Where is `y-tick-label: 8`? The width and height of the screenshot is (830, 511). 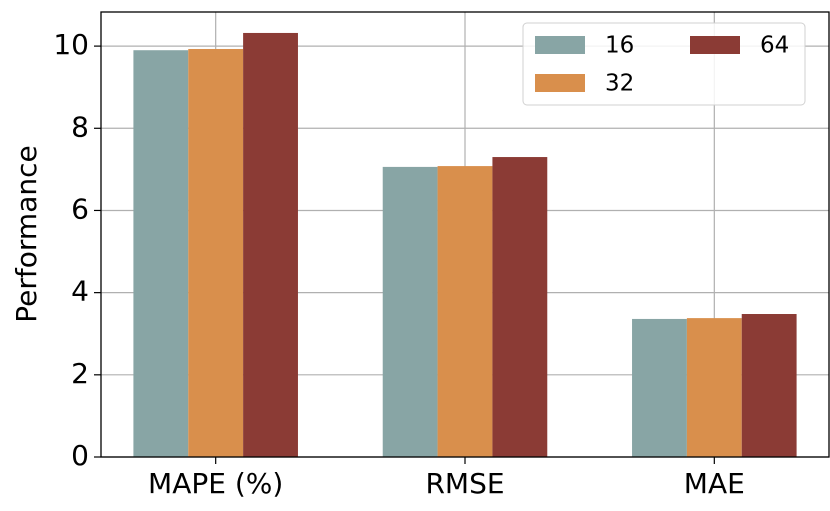 y-tick-label: 8 is located at coordinates (80, 126).